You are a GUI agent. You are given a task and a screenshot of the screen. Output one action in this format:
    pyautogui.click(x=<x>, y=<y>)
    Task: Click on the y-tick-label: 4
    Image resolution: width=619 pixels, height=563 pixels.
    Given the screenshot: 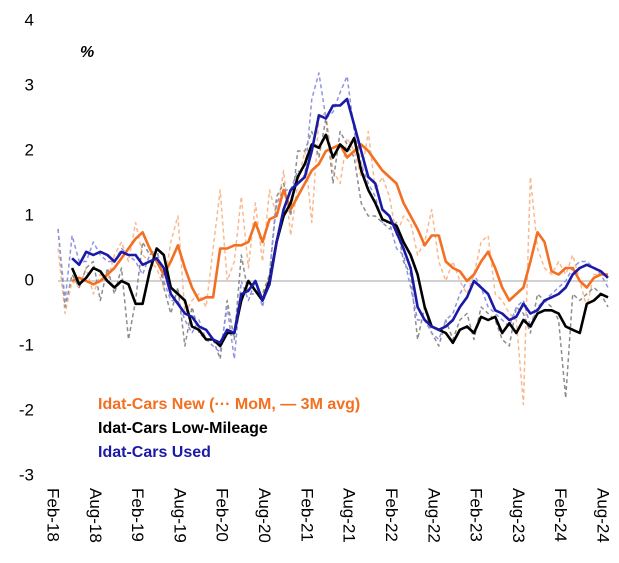 What is the action you would take?
    pyautogui.click(x=29, y=19)
    